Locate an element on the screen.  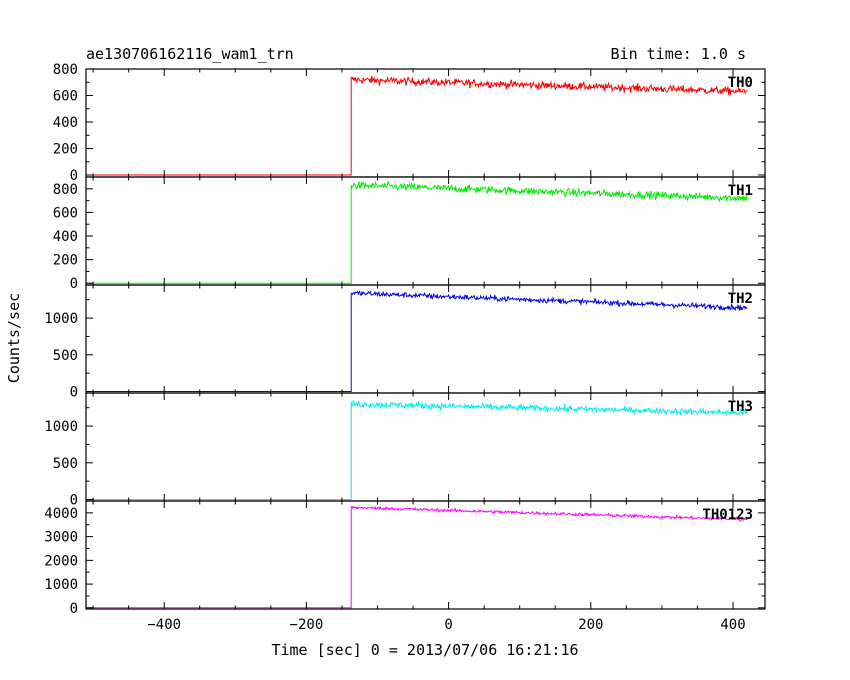
panel-th1: 0 200 400 600 800 TH1 is located at coordinates (409, 234).